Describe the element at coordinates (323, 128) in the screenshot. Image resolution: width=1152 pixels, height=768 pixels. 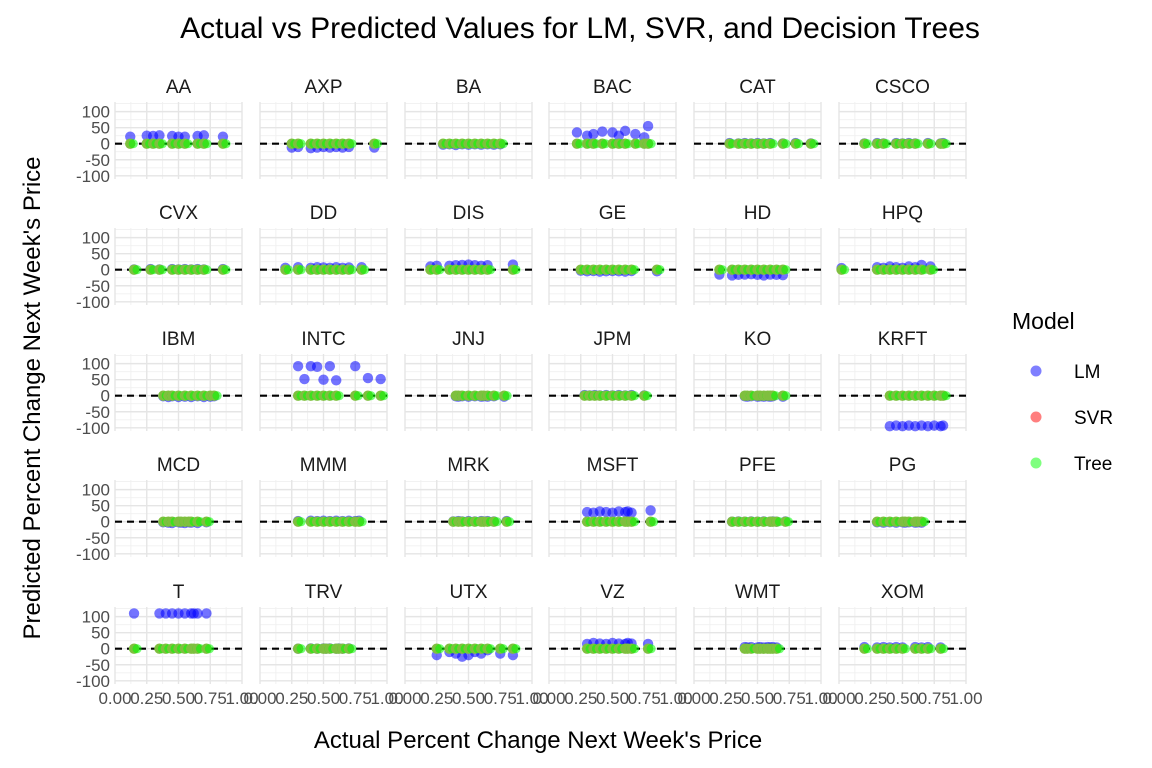
I see `panel-axp: AXP` at that location.